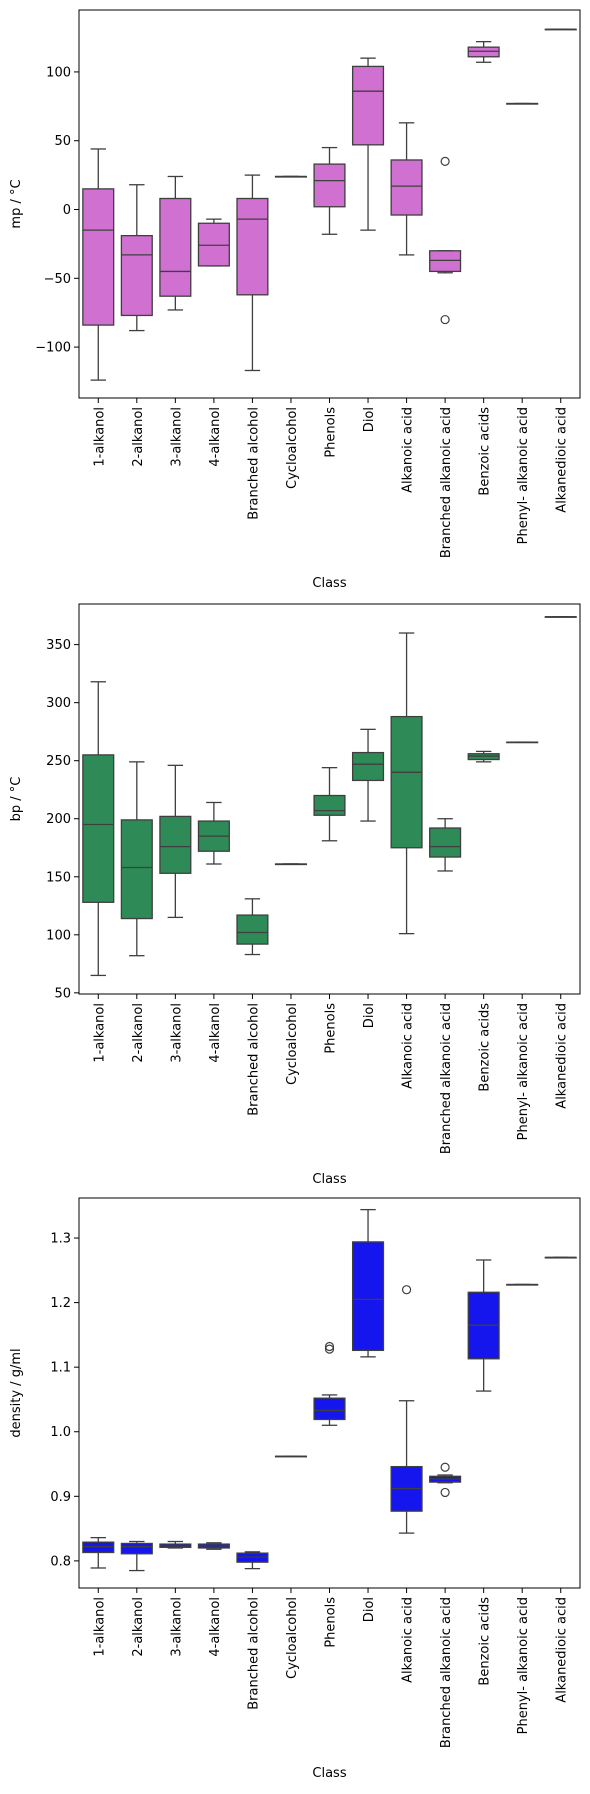  I want to click on y-tick-label: 50, so click(62, 993).